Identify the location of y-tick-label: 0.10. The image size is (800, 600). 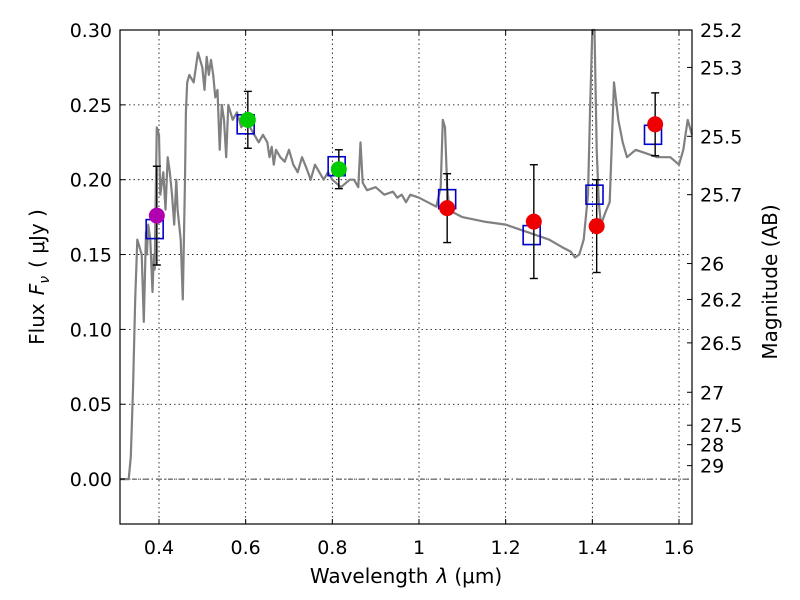
(91, 330).